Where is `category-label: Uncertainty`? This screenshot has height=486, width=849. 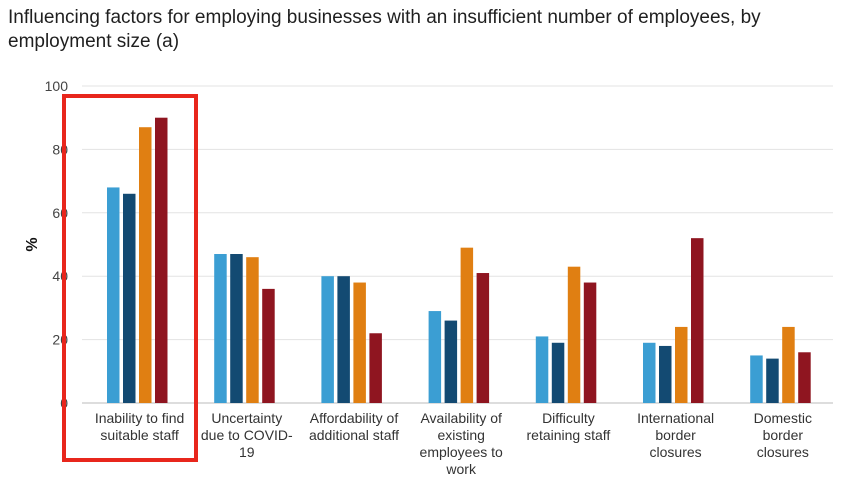 category-label: Uncertainty is located at coordinates (246, 418).